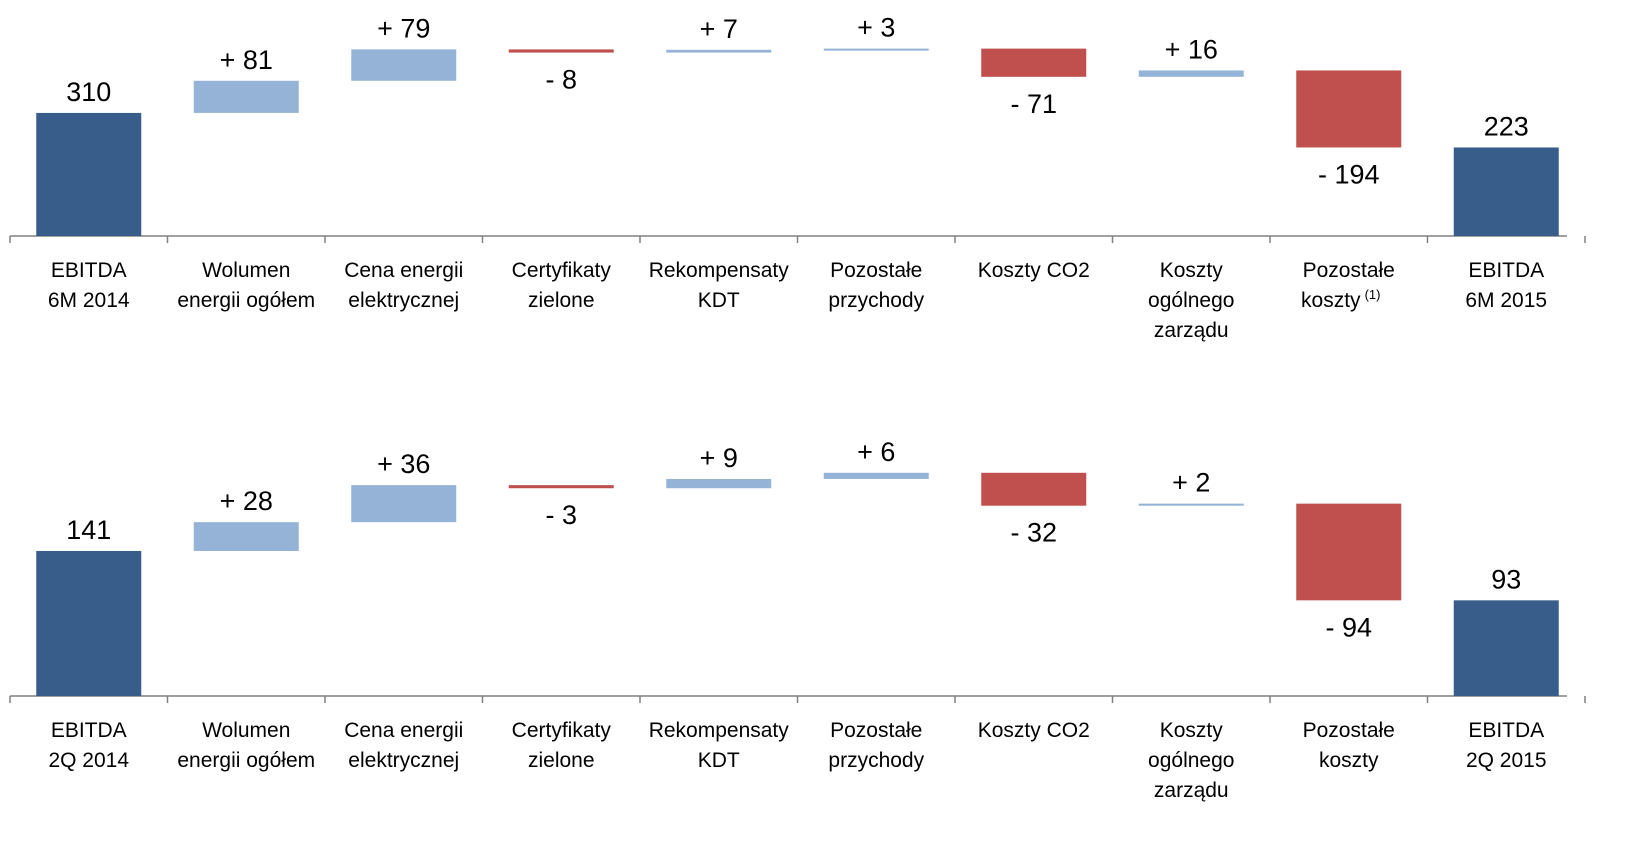  What do you see at coordinates (403, 28) in the screenshot?
I see `data-label: + 79` at bounding box center [403, 28].